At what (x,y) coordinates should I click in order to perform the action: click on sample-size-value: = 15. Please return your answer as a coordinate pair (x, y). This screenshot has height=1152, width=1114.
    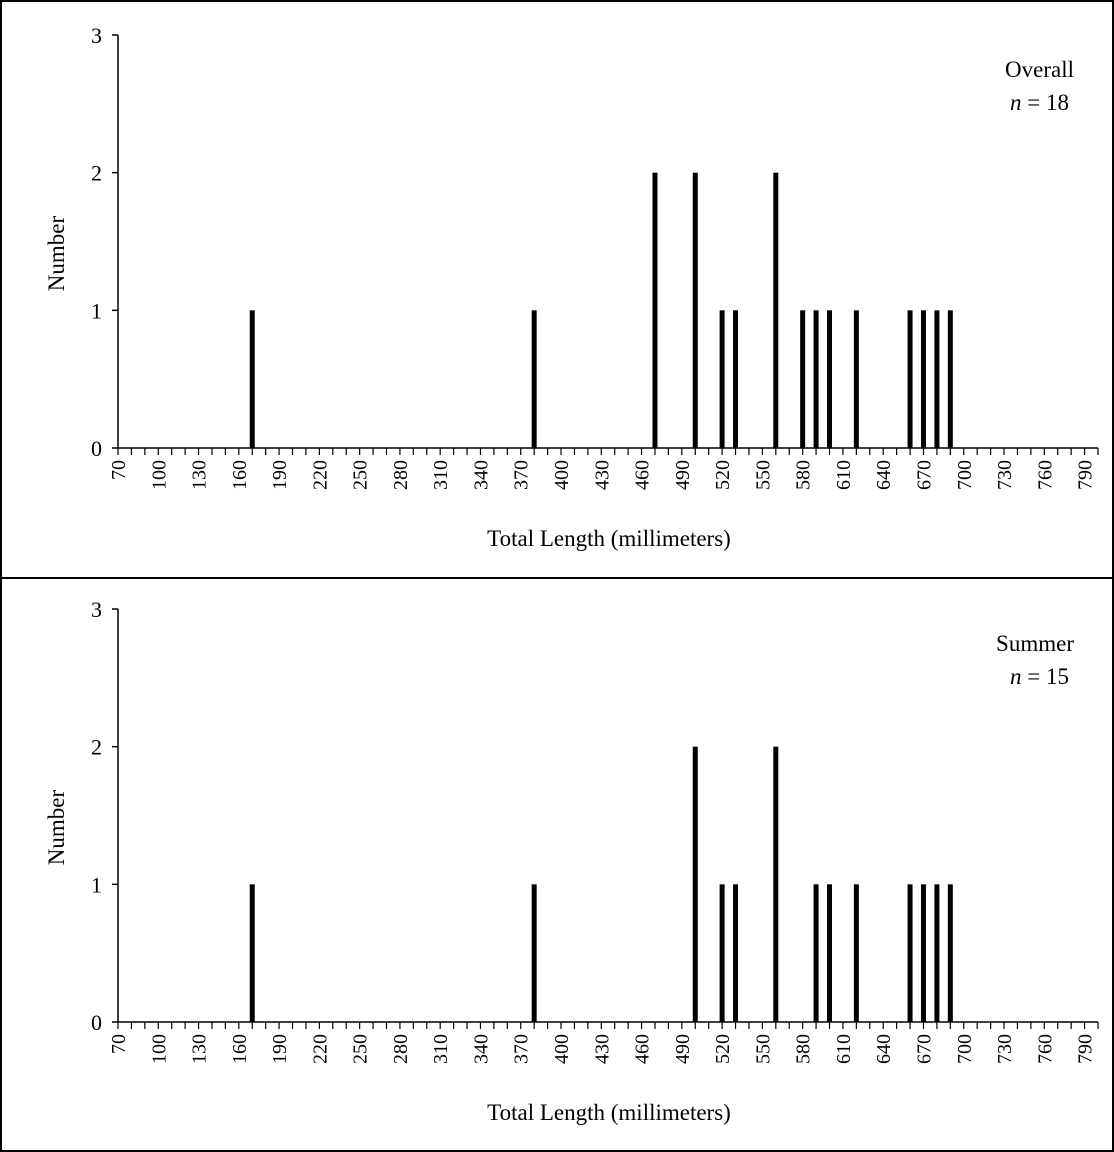
    Looking at the image, I should click on (1045, 676).